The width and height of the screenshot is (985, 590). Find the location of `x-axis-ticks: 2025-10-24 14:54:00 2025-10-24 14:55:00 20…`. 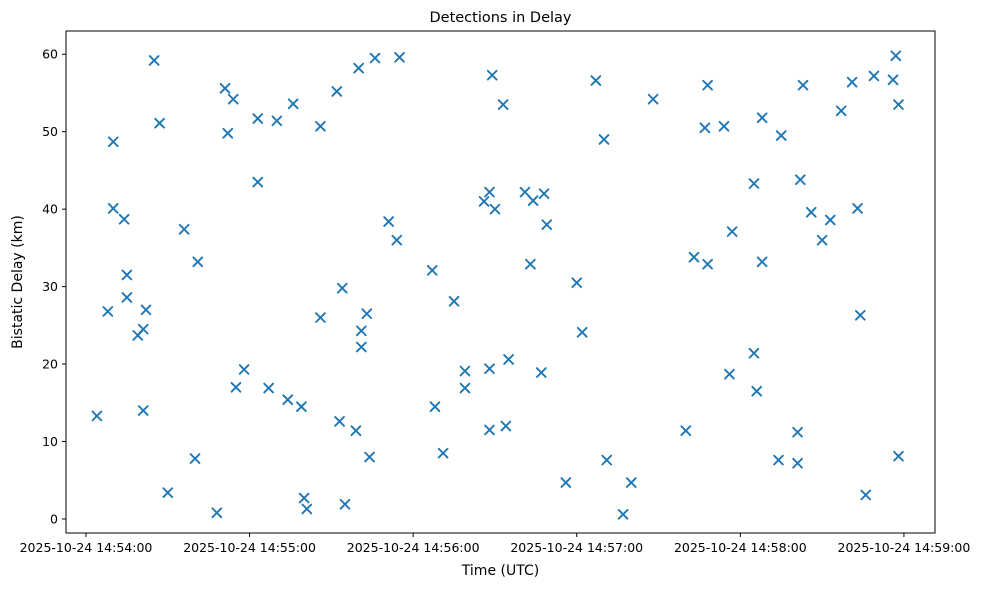

x-axis-ticks: 2025-10-24 14:54:00 2025-10-24 14:55:00 20… is located at coordinates (495, 544).